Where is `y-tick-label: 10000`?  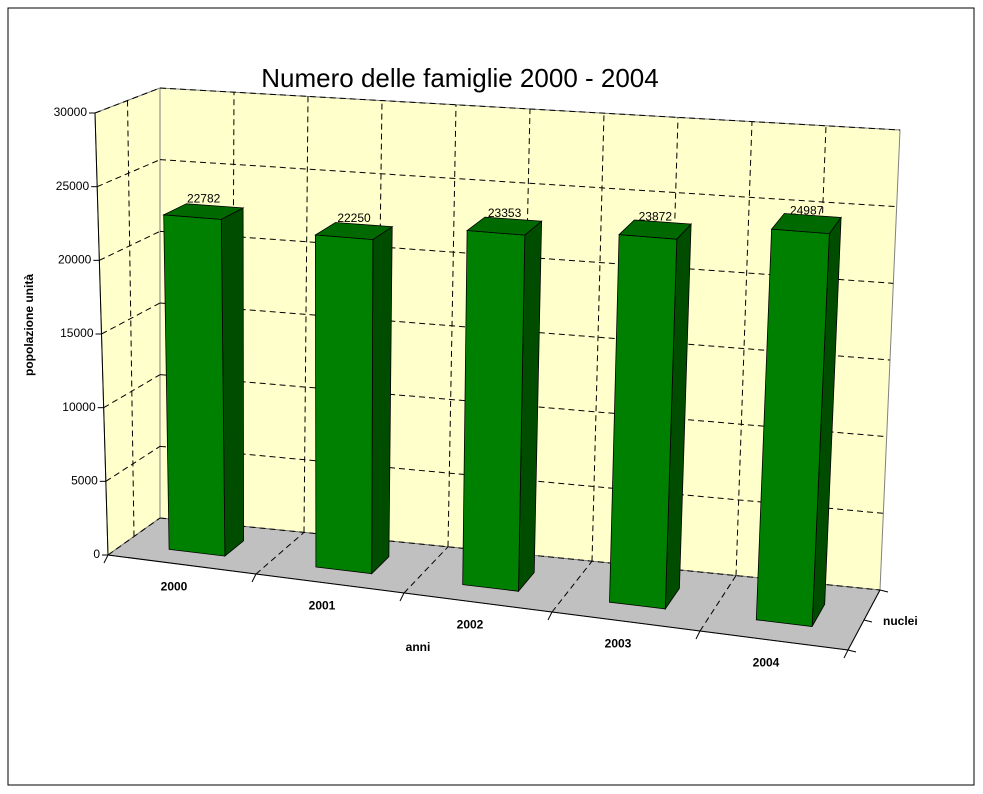
y-tick-label: 10000 is located at coordinates (79, 407).